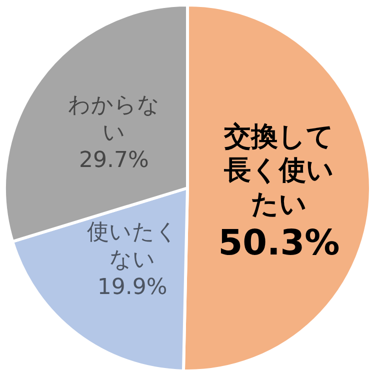 This screenshot has width=375, height=376. Describe the element at coordinates (279, 244) in the screenshot. I see `data-label: 50.3%` at that location.